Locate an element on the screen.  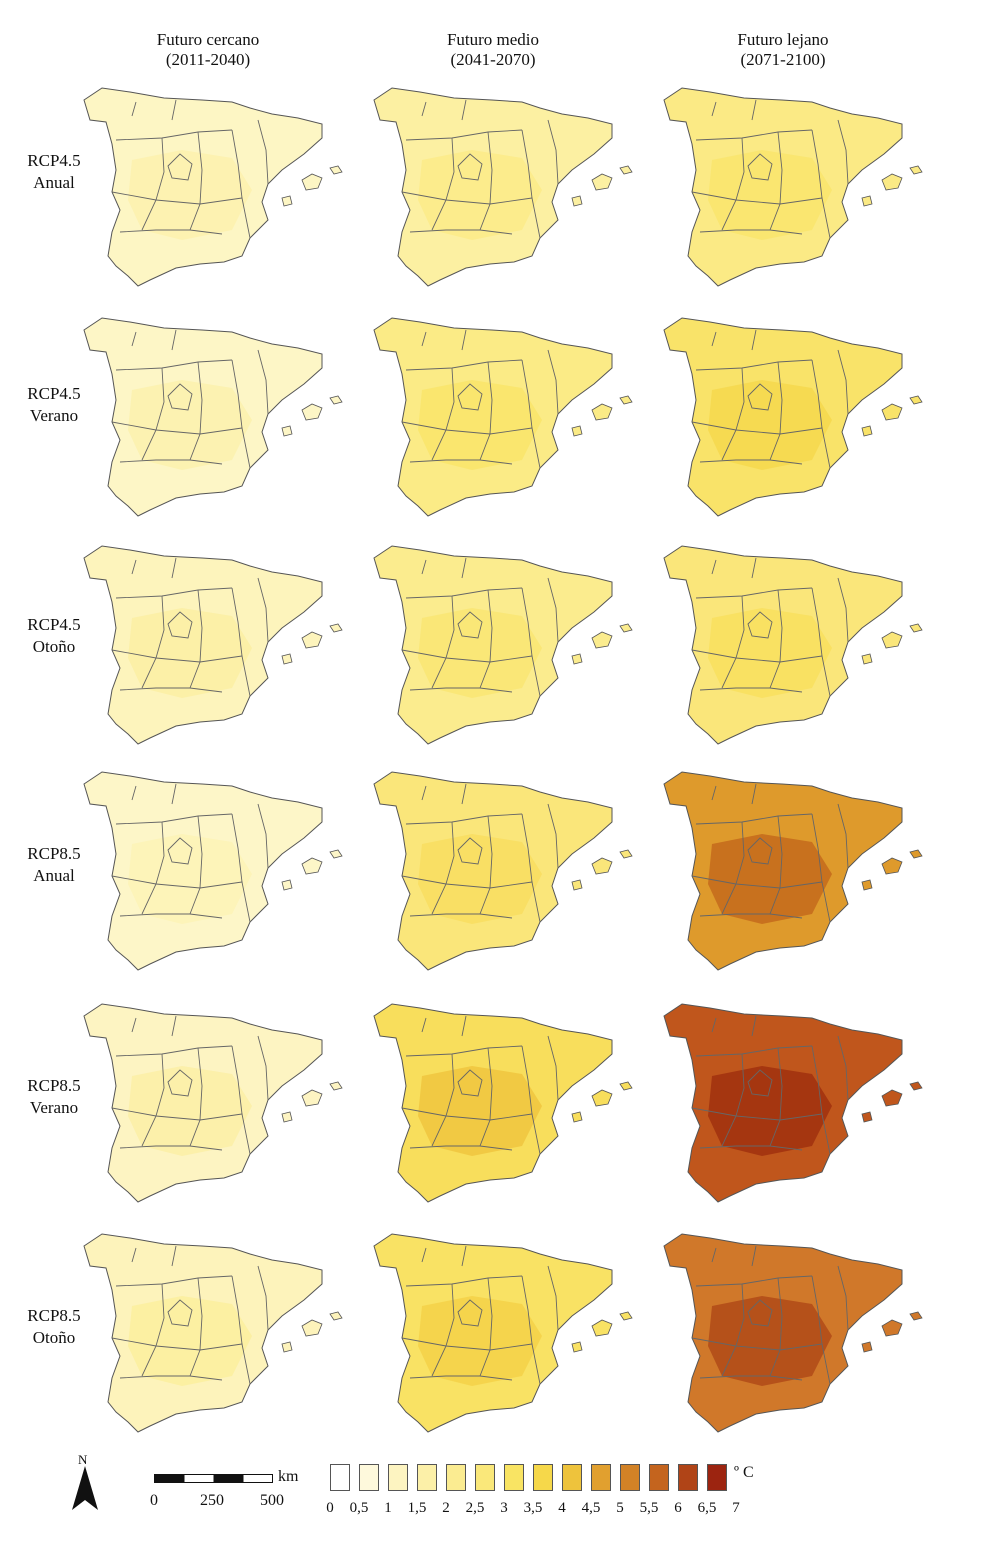
scale-label-0: 0 is located at coordinates (154, 1500).